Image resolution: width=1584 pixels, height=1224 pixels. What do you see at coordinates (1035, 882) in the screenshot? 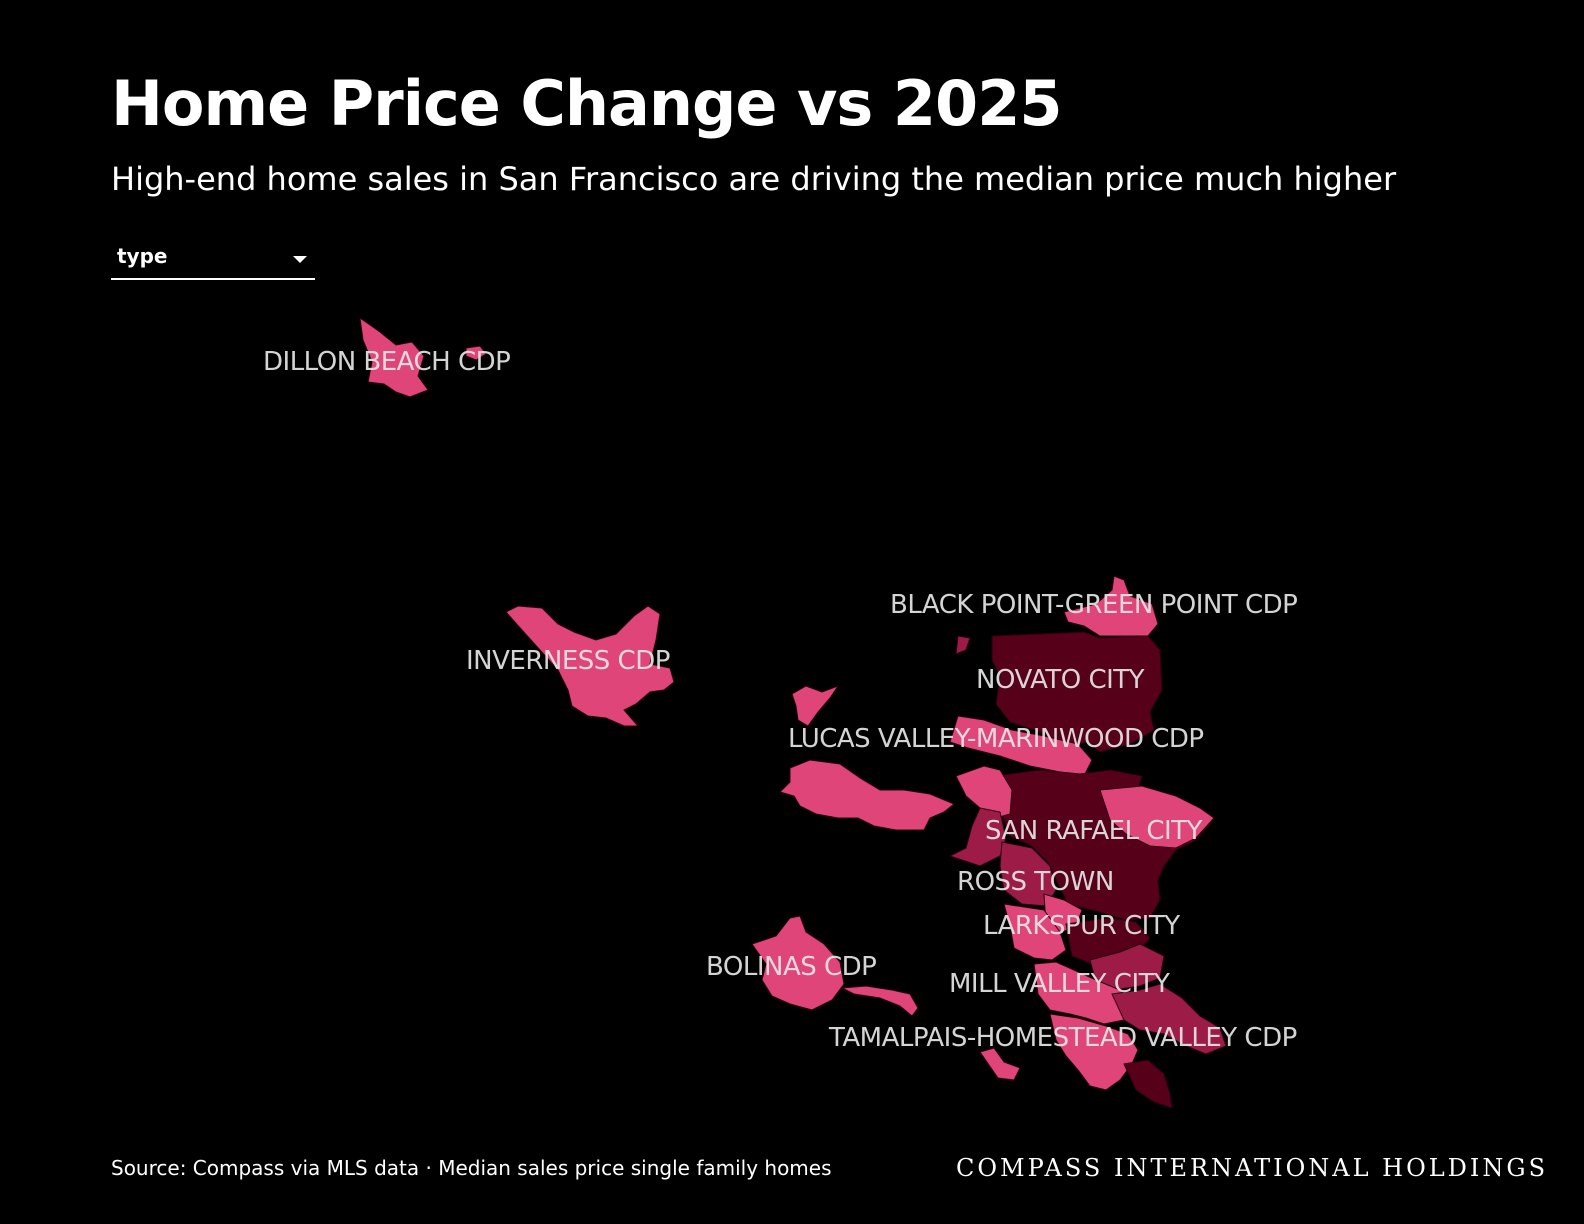
I see `map-label-ross: ROSS TOWN` at bounding box center [1035, 882].